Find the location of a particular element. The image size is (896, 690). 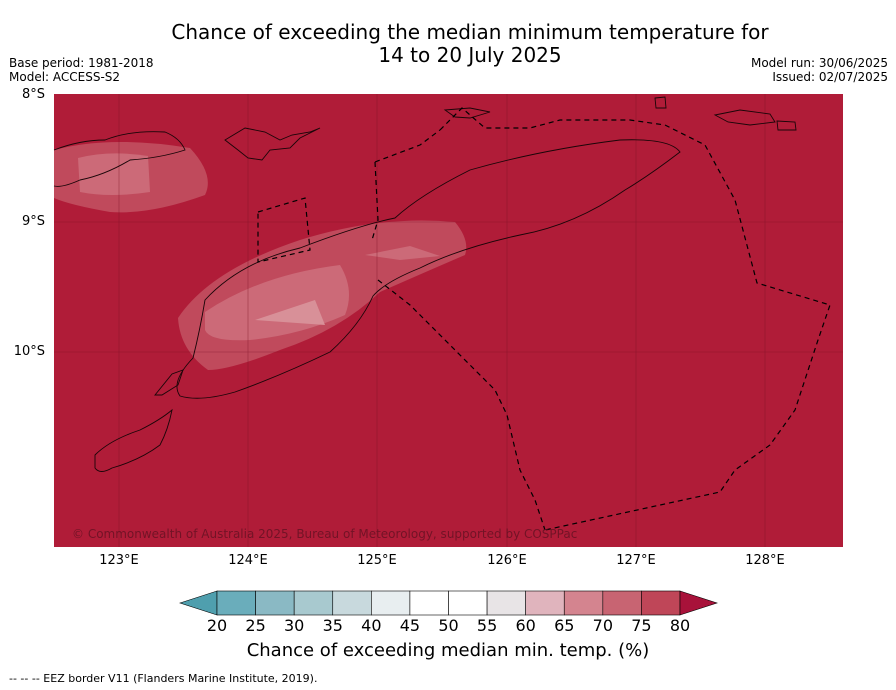

flores-coastline is located at coordinates (119, 159).